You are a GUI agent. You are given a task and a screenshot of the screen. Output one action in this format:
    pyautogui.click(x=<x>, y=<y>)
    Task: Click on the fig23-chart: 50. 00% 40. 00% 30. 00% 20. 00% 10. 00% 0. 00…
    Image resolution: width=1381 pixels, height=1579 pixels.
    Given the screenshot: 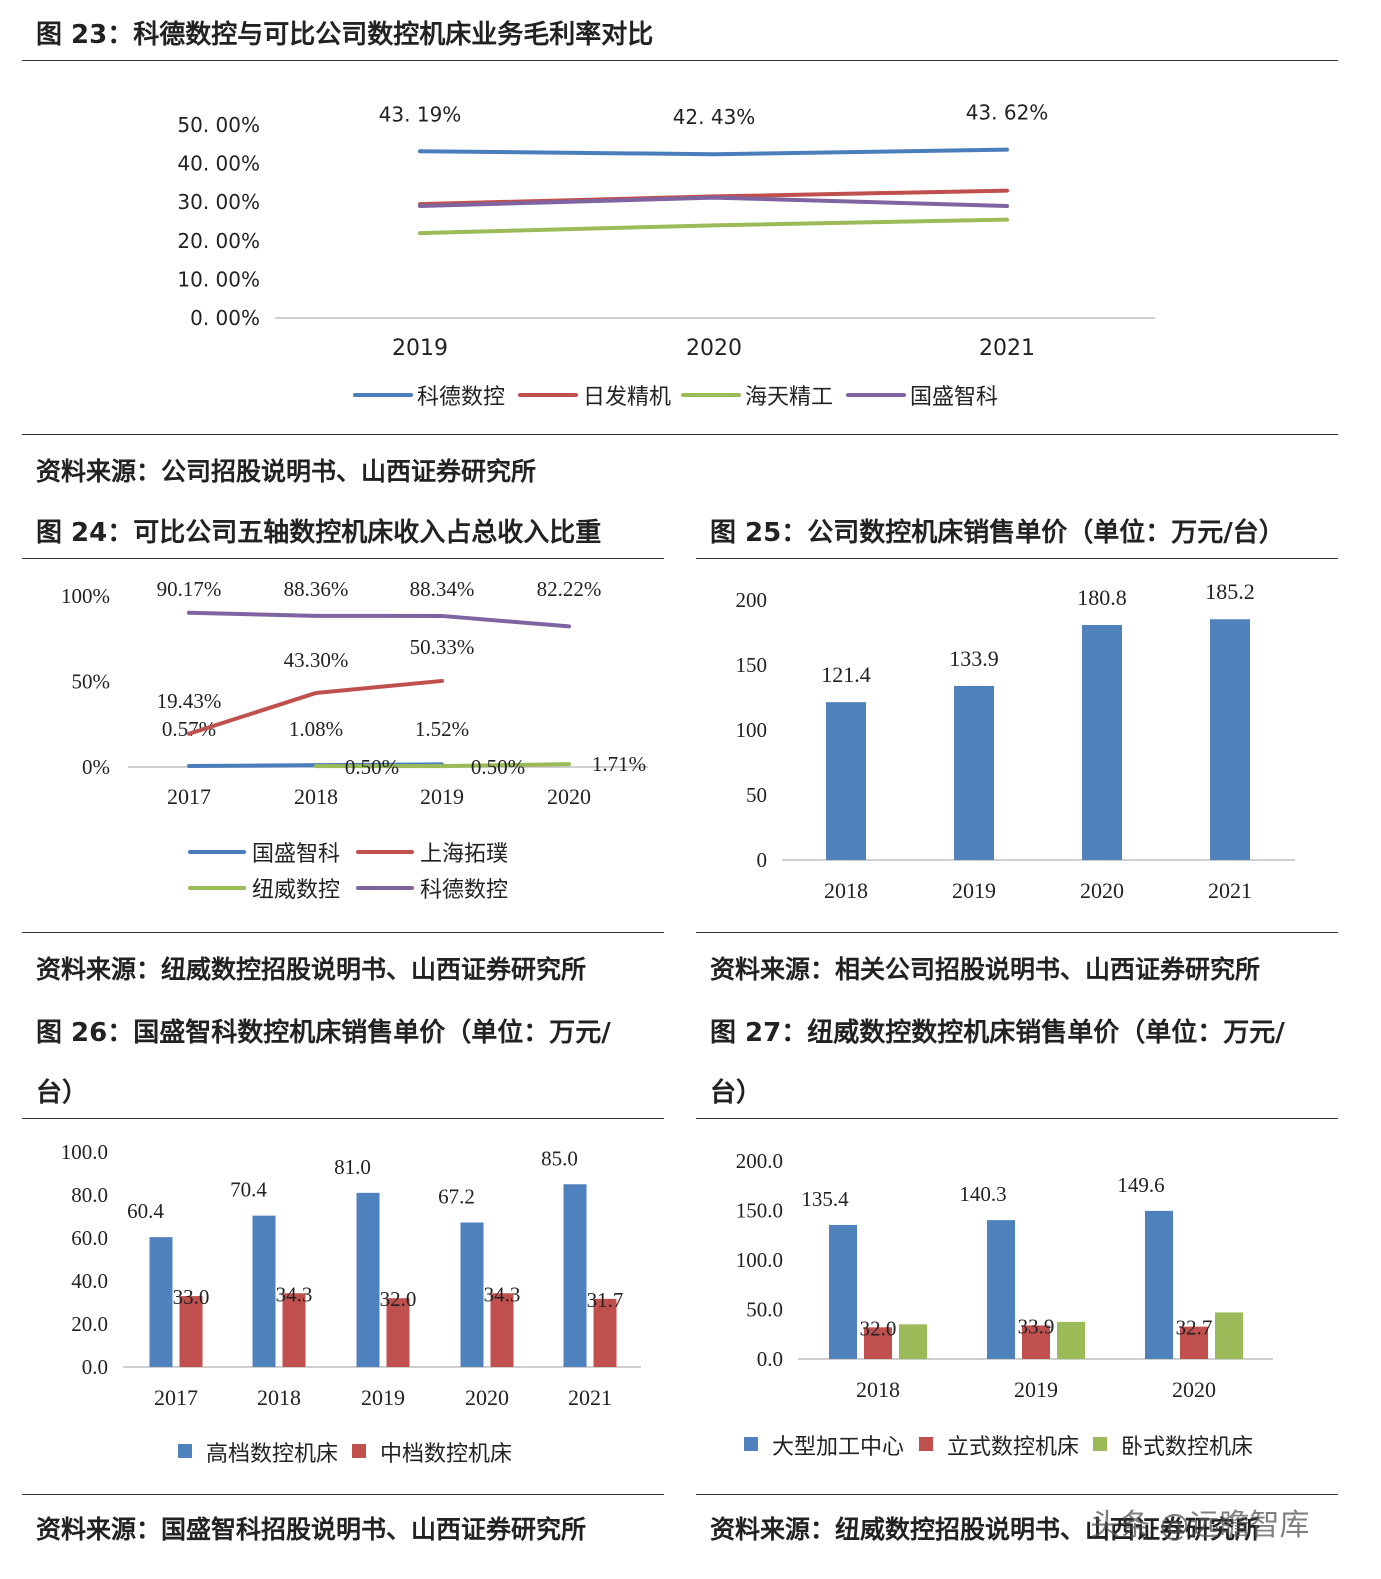 What is the action you would take?
    pyautogui.click(x=666, y=255)
    